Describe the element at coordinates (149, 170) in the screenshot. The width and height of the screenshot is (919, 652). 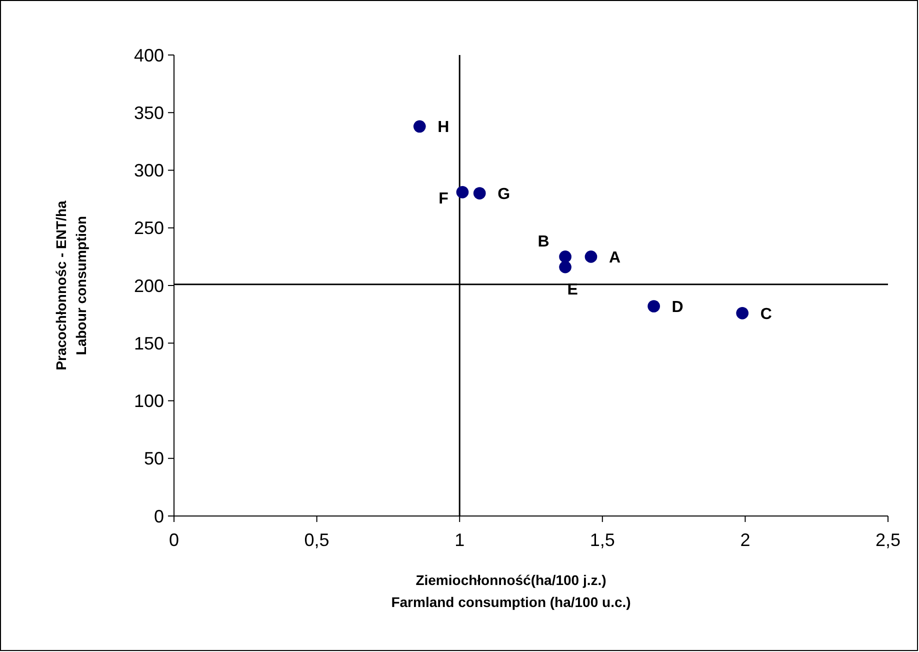
I see `y-tick-label: 300` at that location.